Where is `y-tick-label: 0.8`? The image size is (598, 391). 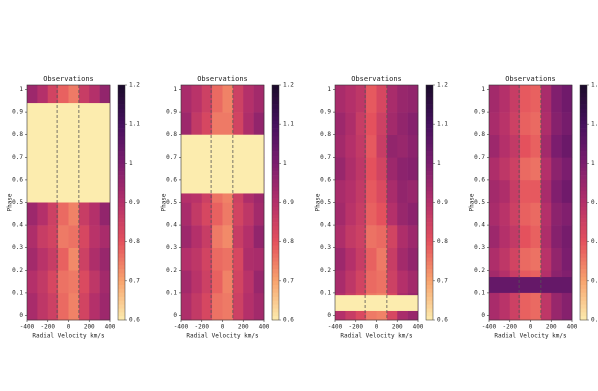 y-tick-label: 0.8 is located at coordinates (171, 134).